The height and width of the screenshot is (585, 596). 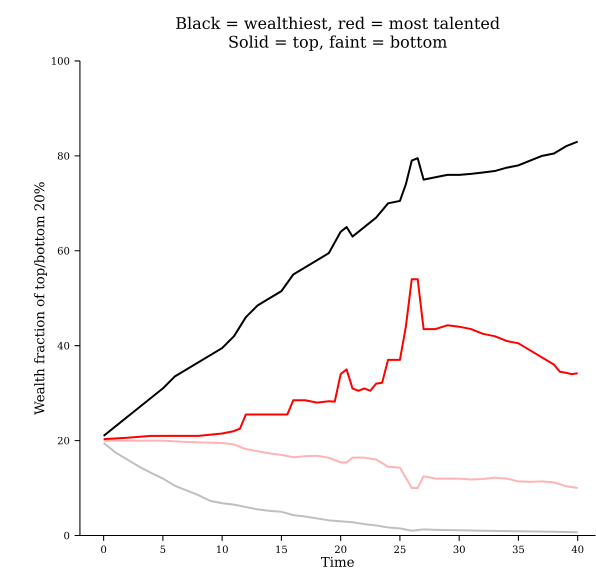 What do you see at coordinates (281, 549) in the screenshot?
I see `x-tick-label: 15` at bounding box center [281, 549].